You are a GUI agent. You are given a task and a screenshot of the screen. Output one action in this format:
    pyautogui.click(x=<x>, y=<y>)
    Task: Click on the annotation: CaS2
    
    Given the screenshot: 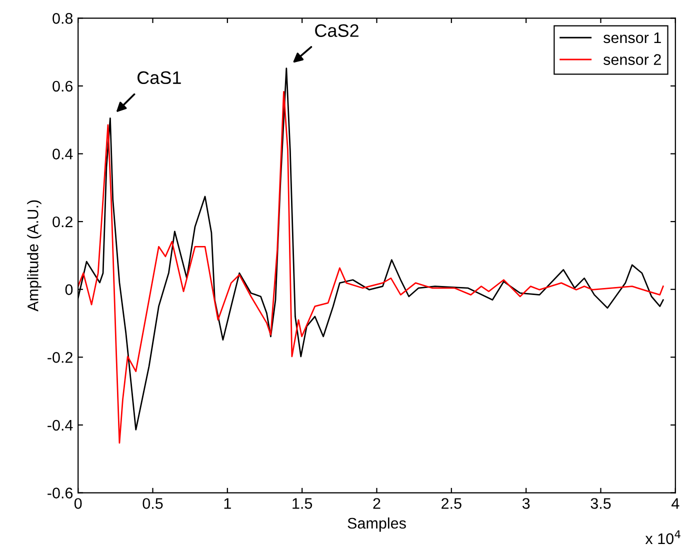 What is the action you would take?
    pyautogui.click(x=336, y=30)
    